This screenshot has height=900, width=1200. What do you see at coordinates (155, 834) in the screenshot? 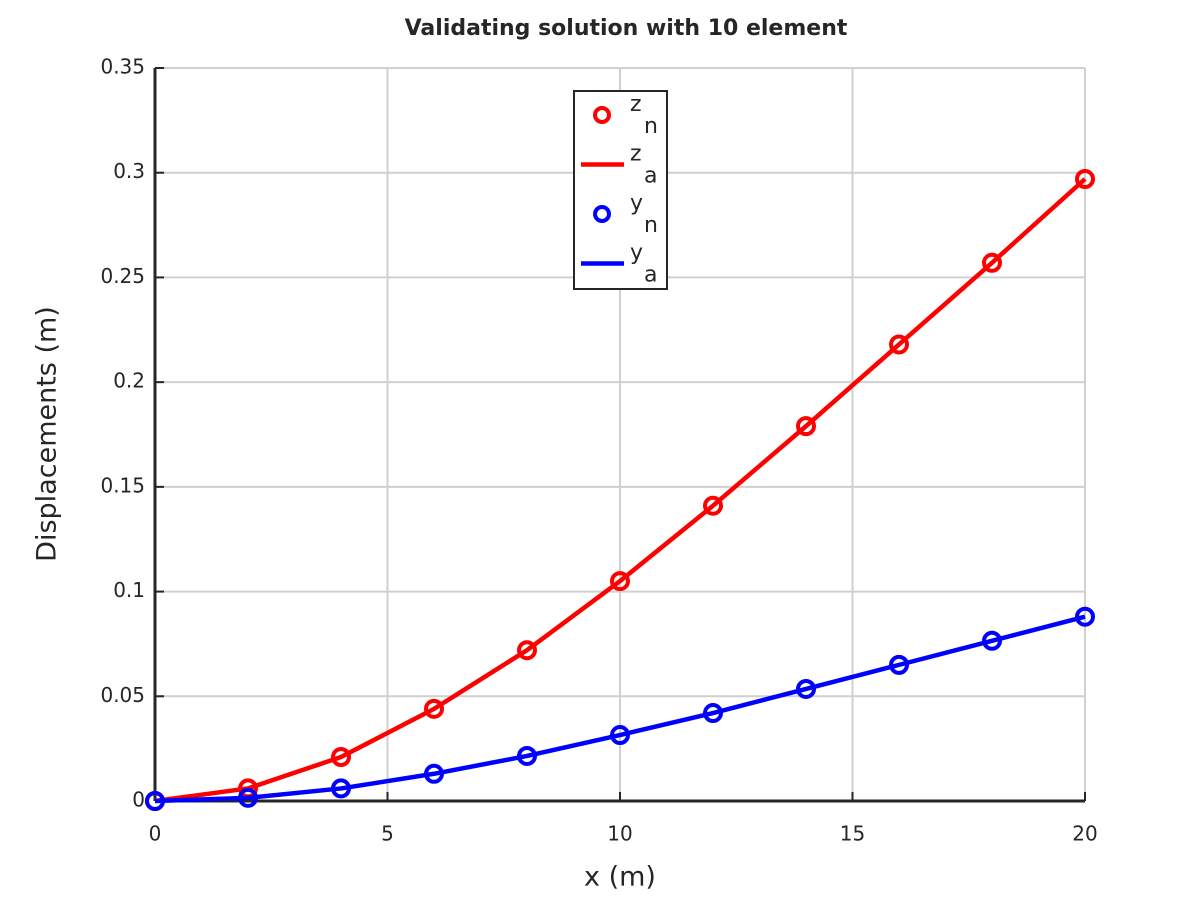
I see `x-tick-label: 0` at bounding box center [155, 834].